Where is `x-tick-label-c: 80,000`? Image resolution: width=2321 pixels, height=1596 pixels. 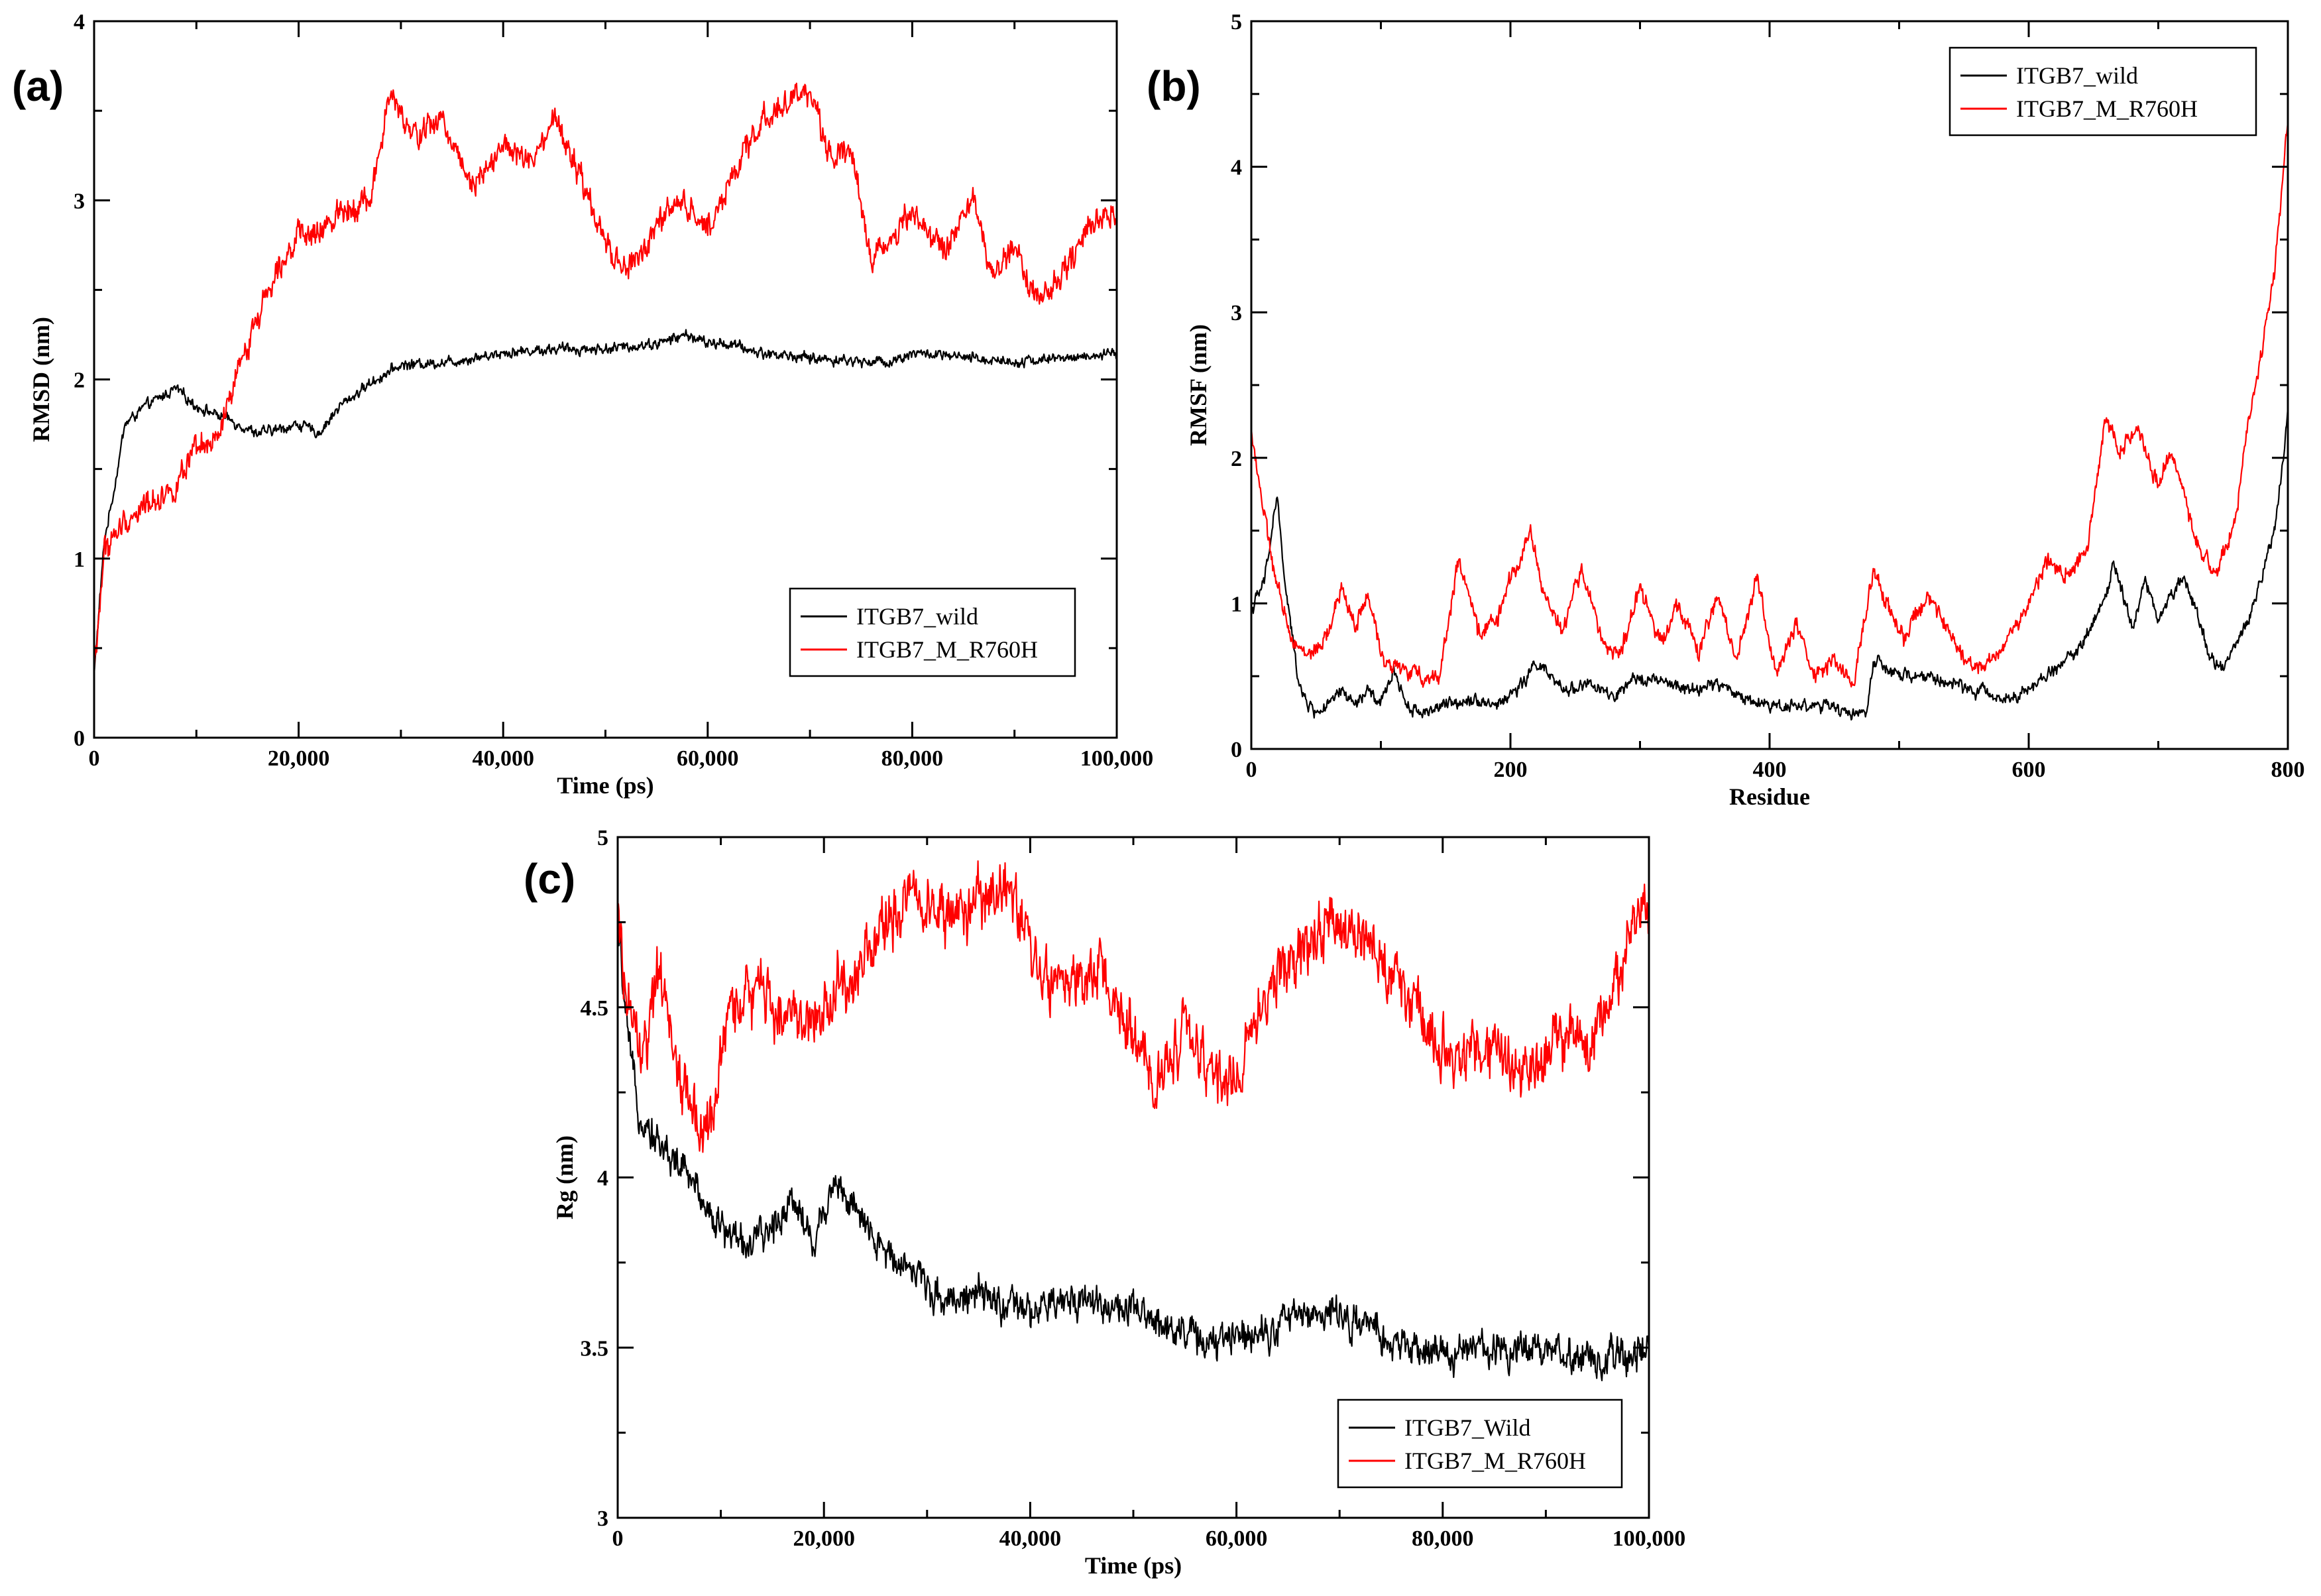
x-tick-label-c: 80,000 is located at coordinates (1443, 1538).